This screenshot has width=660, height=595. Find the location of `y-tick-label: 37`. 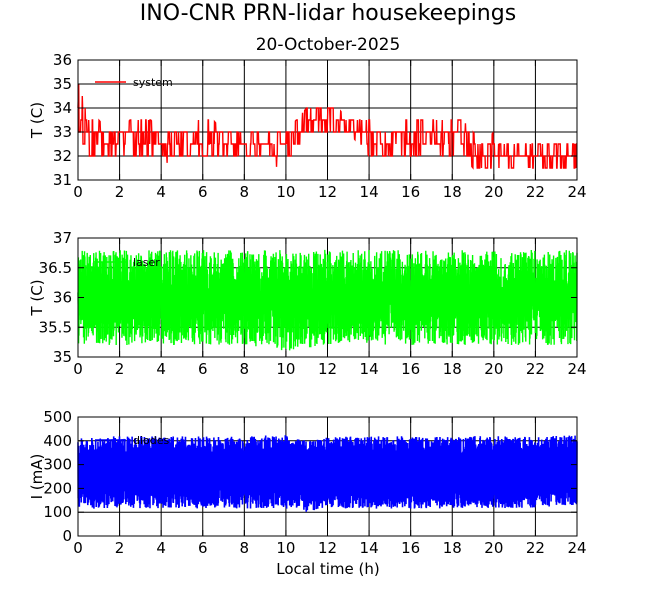

y-tick-label: 37 is located at coordinates (62, 238).